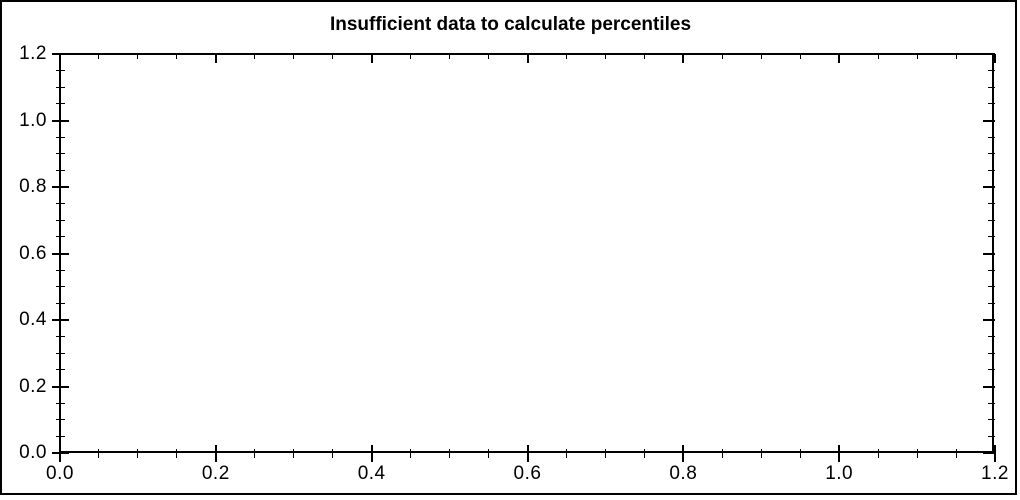 Image resolution: width=1020 pixels, height=500 pixels. What do you see at coordinates (527, 473) in the screenshot?
I see `x-axis-tick-label: 0.6` at bounding box center [527, 473].